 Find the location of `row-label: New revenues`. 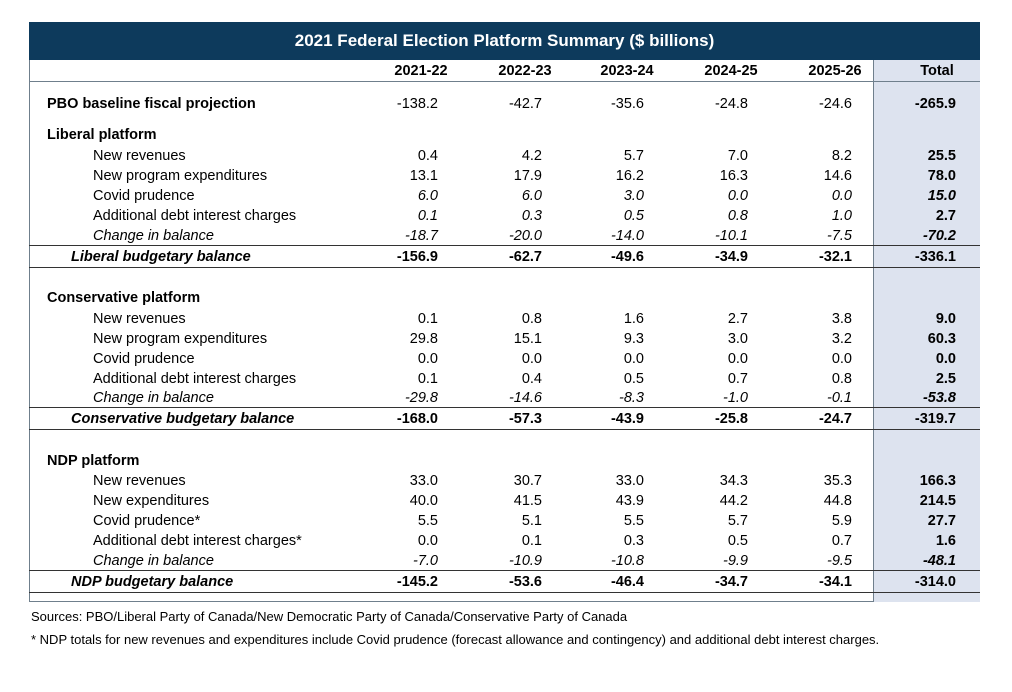

row-label: New revenues is located at coordinates (139, 481).